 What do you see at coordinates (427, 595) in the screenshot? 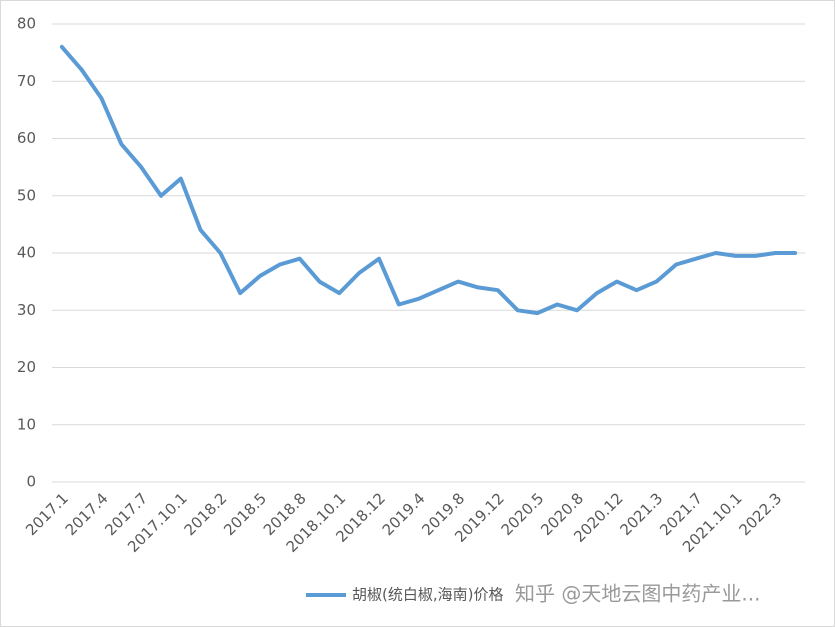
I see `legend-label: 胡椒(统白椒,海南)价格` at bounding box center [427, 595].